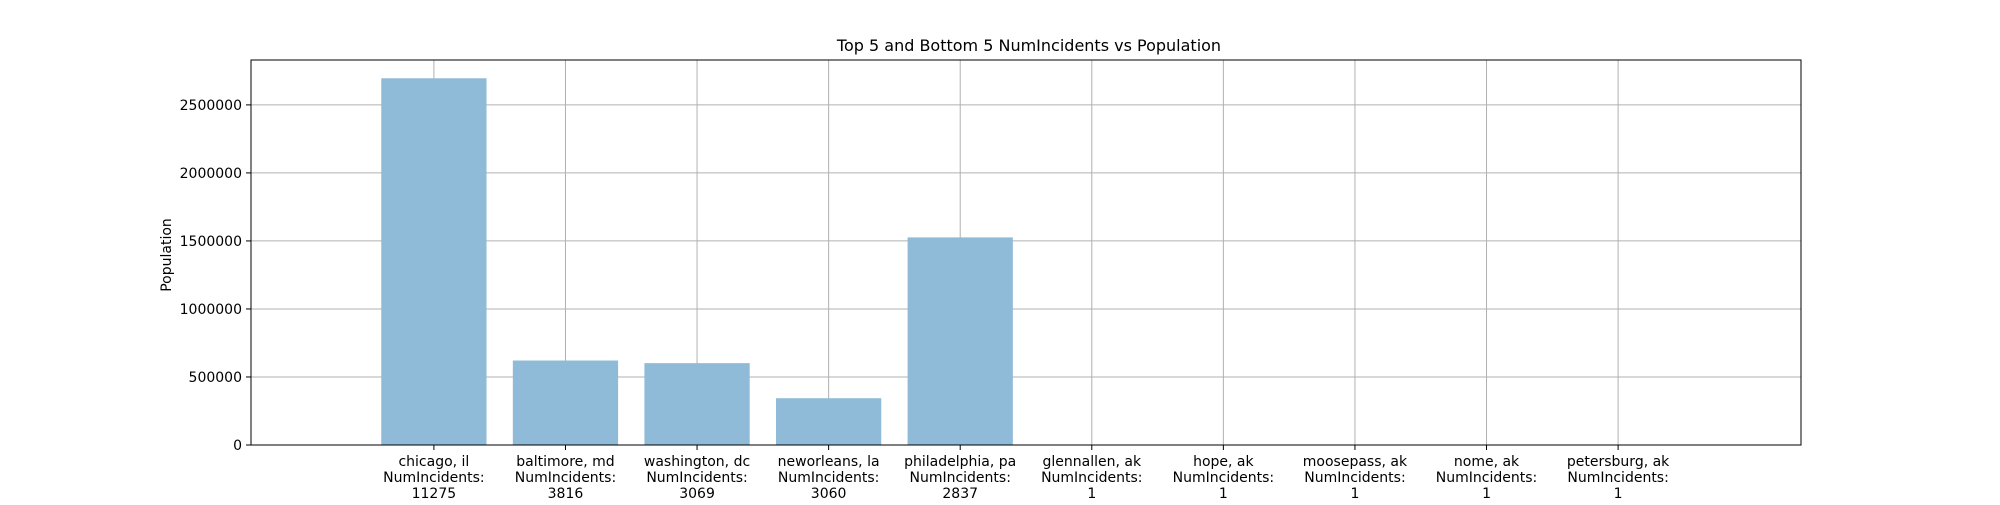  Describe the element at coordinates (1618, 462) in the screenshot. I see `x-tick-label-line: petersburg, ak` at that location.